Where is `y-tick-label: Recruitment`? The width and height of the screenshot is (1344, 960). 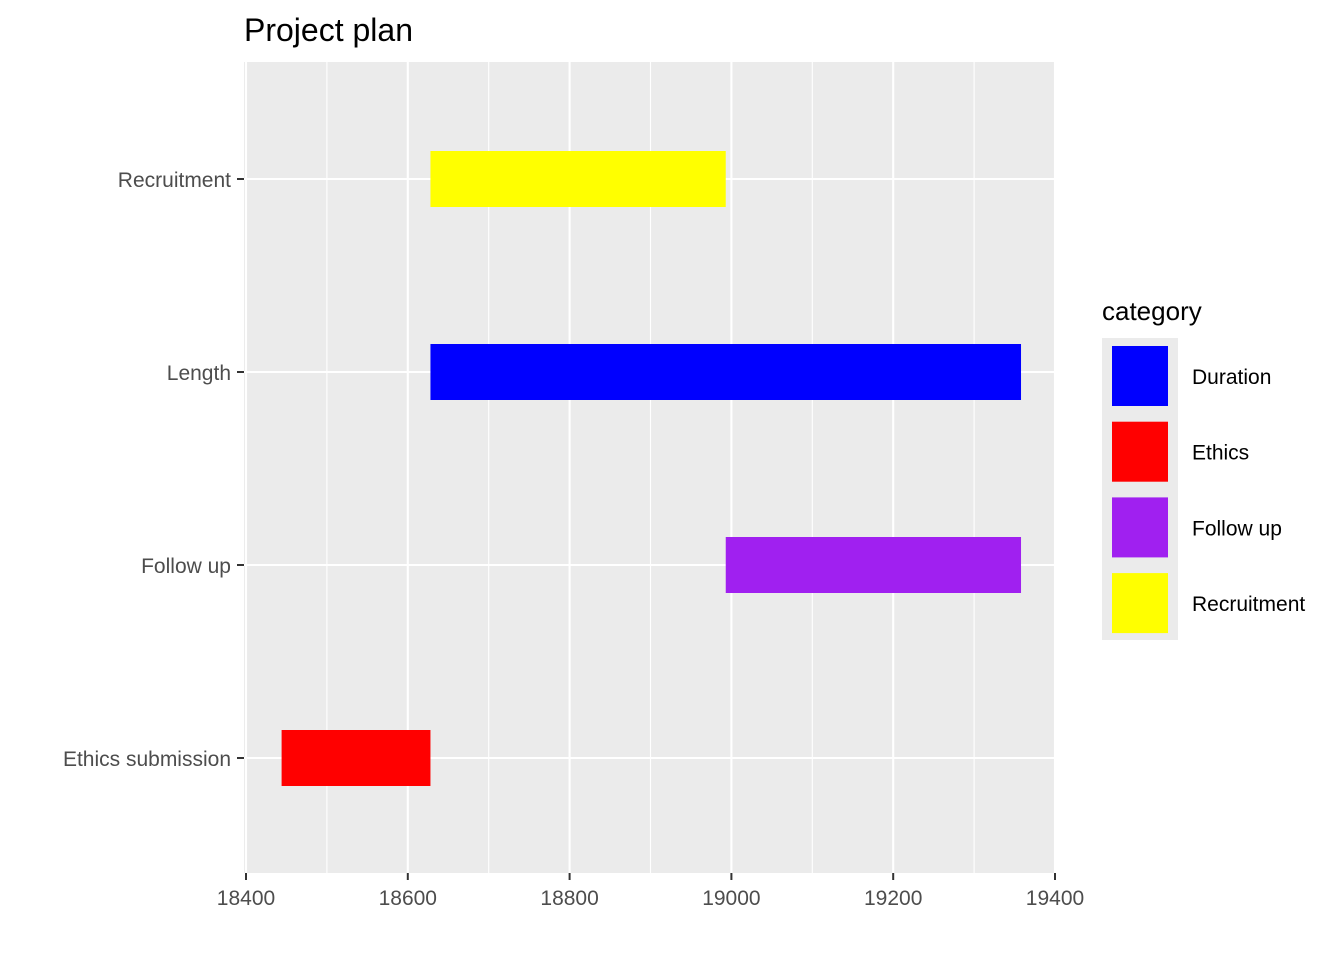 y-tick-label: Recruitment is located at coordinates (174, 180).